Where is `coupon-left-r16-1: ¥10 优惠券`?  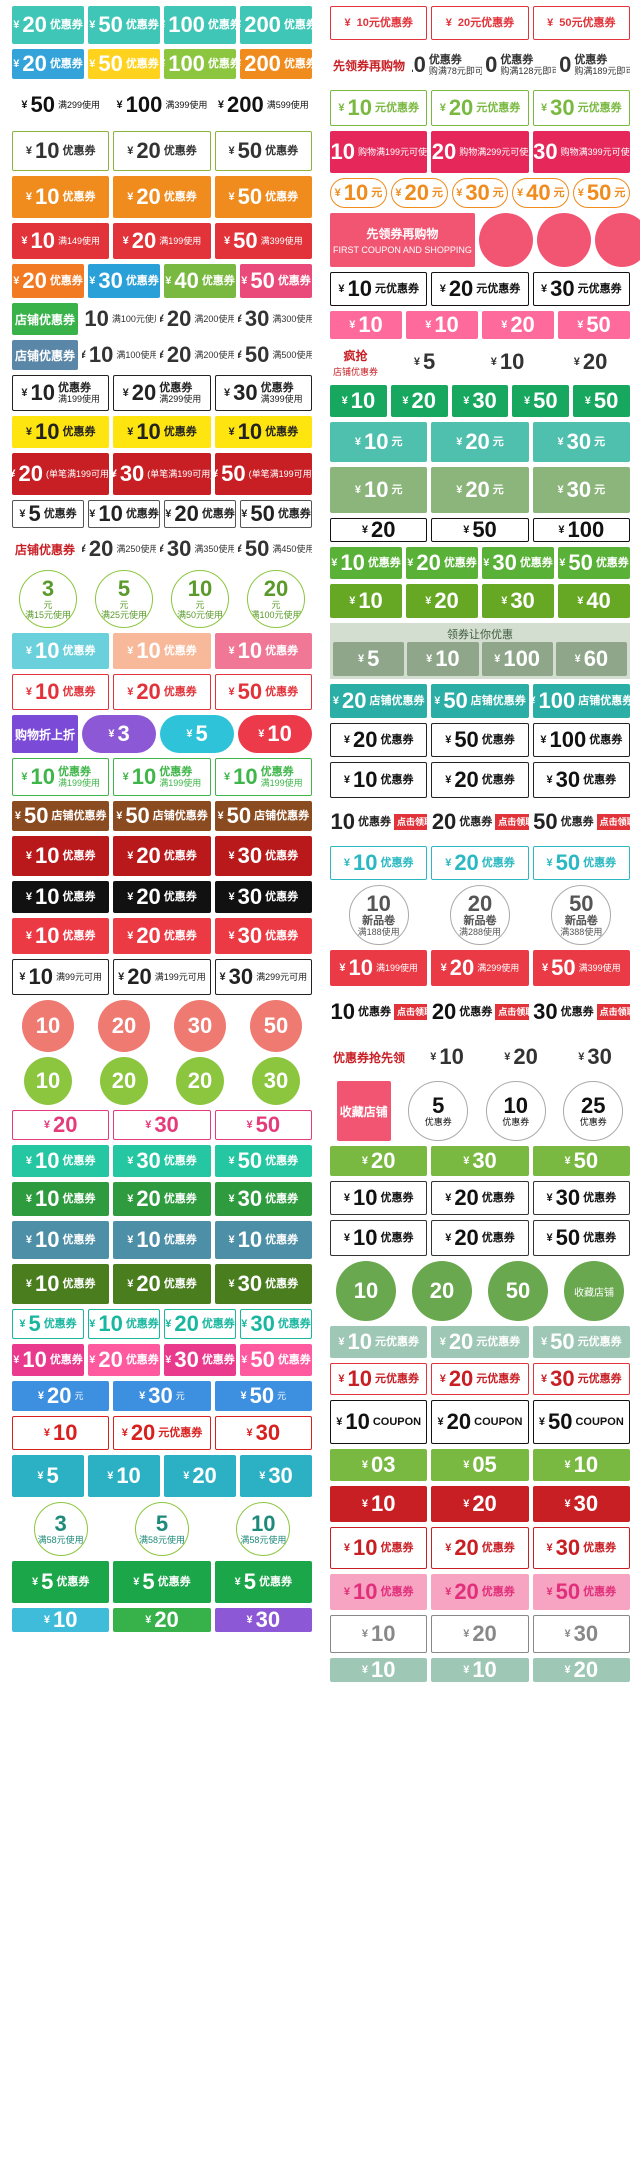
coupon-left-r16-1: ¥10 优惠券 is located at coordinates (162, 651).